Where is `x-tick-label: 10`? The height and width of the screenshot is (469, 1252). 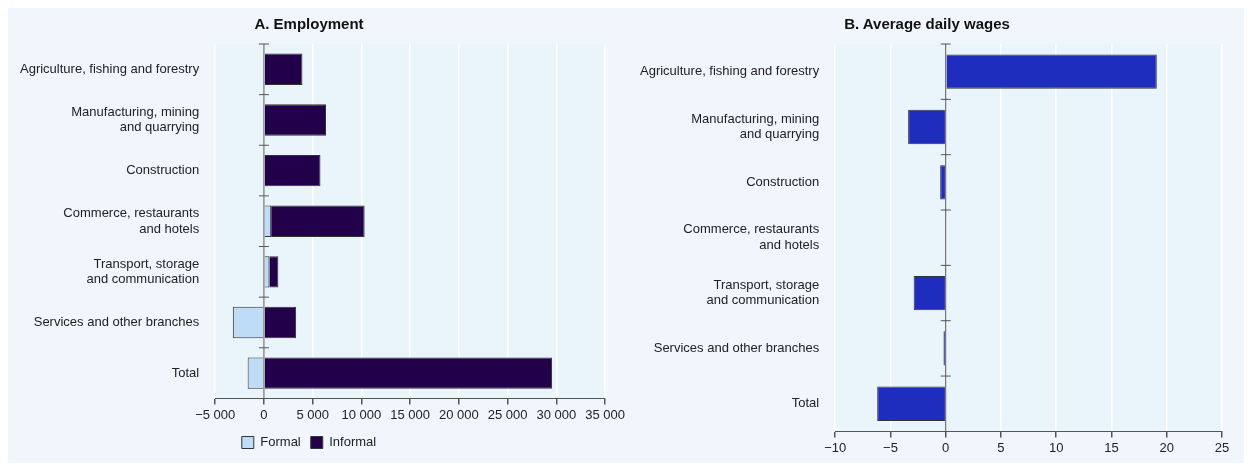
x-tick-label: 10 is located at coordinates (1056, 447).